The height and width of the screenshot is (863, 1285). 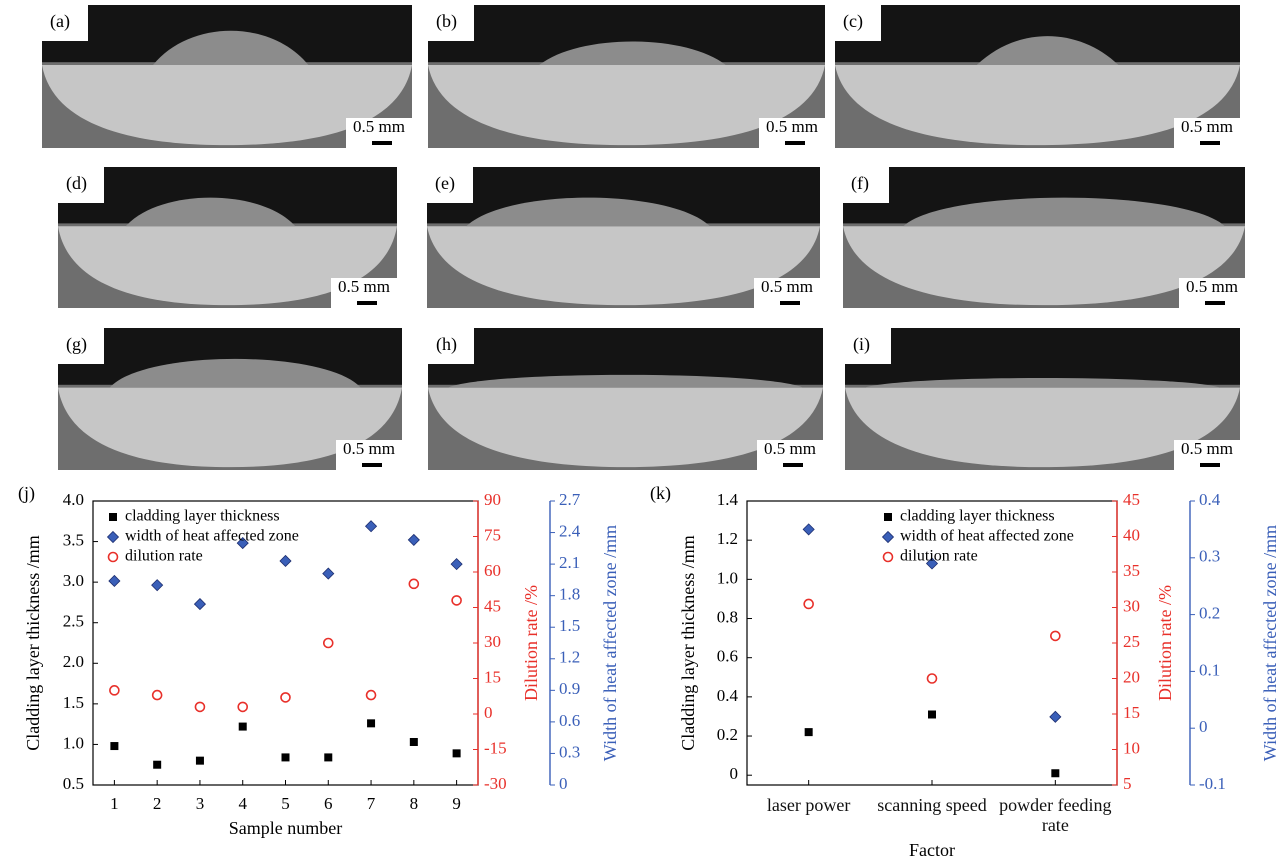 What do you see at coordinates (73, 702) in the screenshot?
I see `y-tick-label: 1.5` at bounding box center [73, 702].